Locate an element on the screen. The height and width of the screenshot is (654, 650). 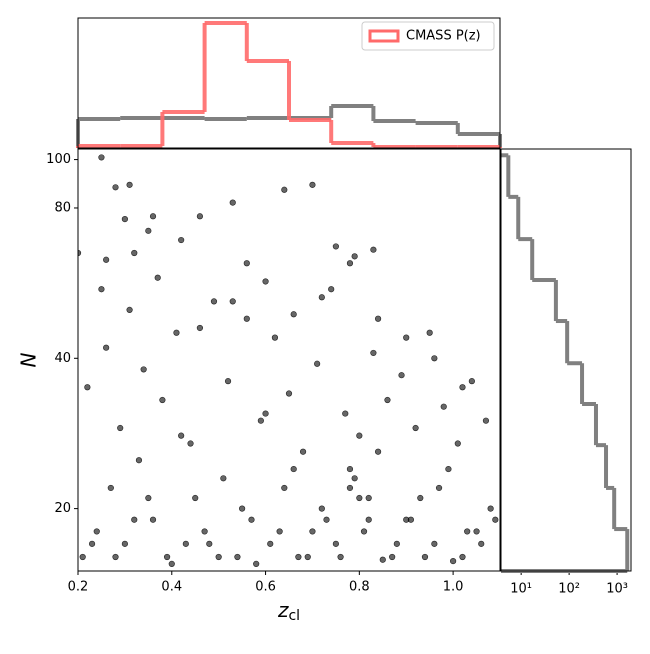
x-tick-label: 10² is located at coordinates (569, 589).